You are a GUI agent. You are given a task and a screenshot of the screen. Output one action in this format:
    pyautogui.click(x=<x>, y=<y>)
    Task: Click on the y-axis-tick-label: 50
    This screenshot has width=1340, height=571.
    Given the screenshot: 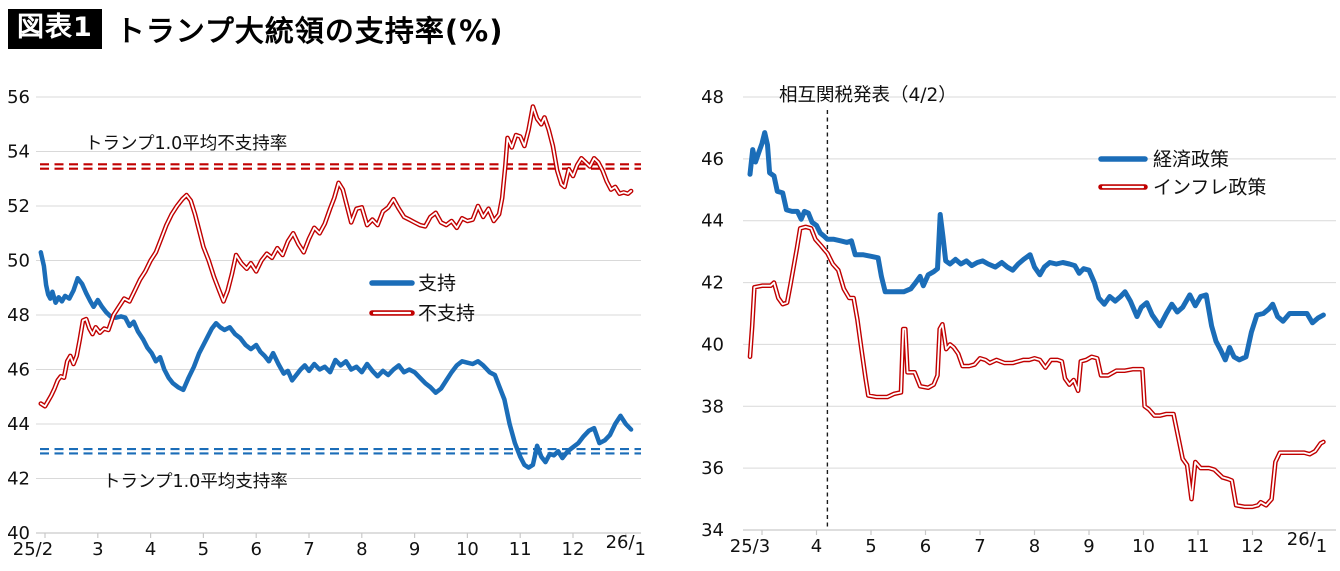 What is the action you would take?
    pyautogui.click(x=18, y=261)
    